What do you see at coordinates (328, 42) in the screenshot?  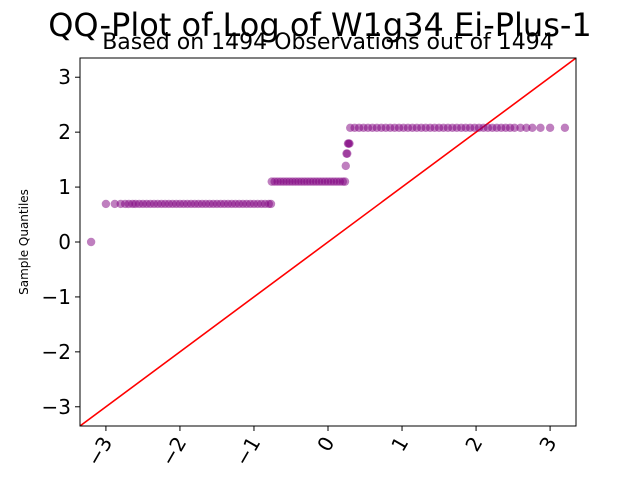 I see `chart-subtitle: Based on 1494 Observations out of 1494` at bounding box center [328, 42].